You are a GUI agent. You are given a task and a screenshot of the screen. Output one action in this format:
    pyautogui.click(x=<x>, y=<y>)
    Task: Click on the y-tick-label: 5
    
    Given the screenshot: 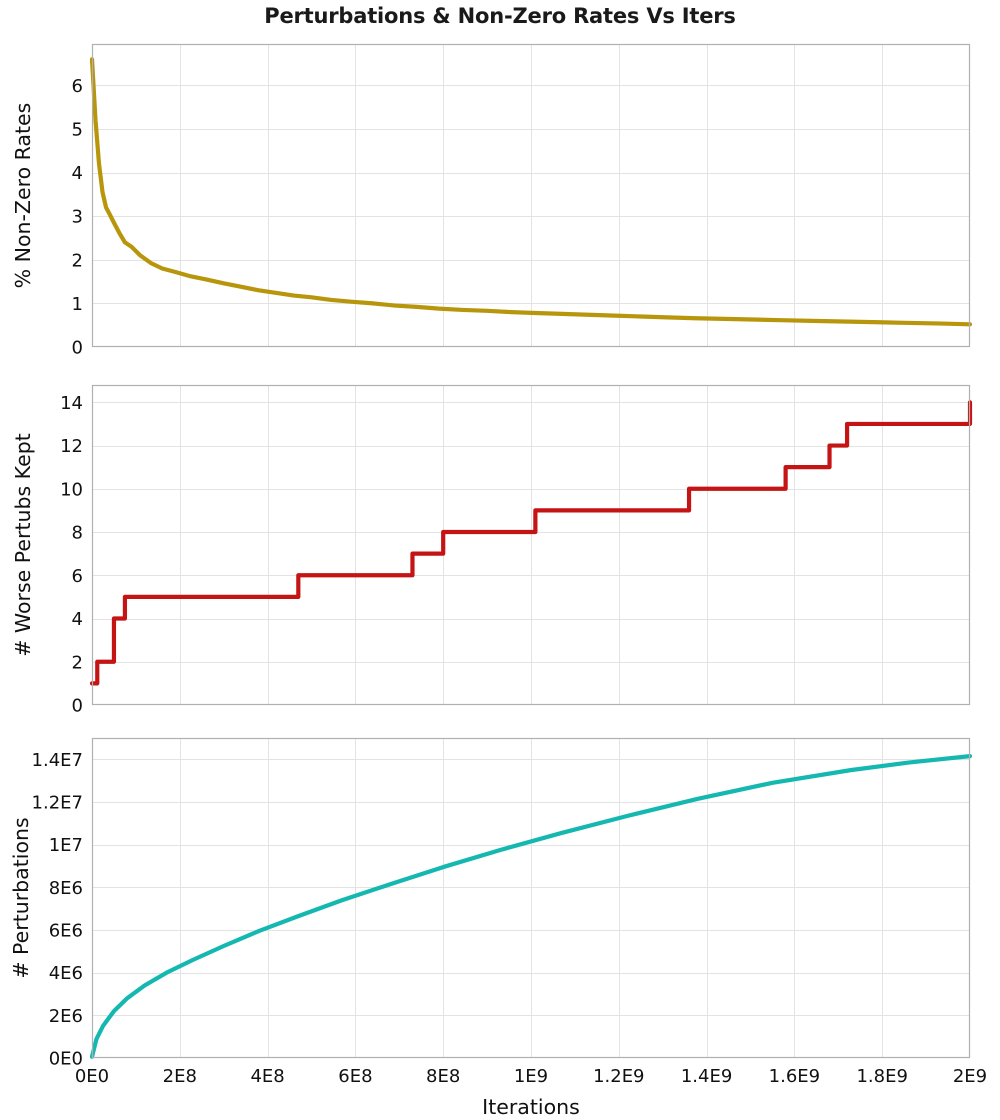 What is the action you would take?
    pyautogui.click(x=77, y=130)
    